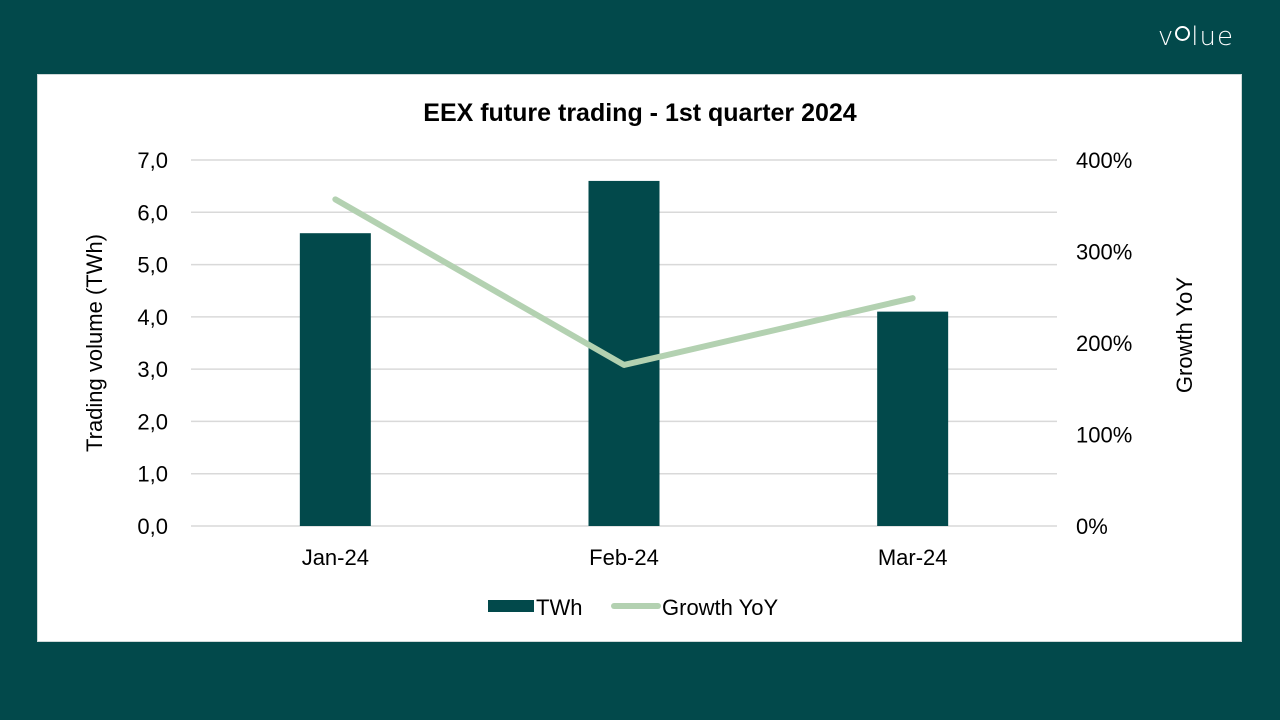 The width and height of the screenshot is (1280, 720). Describe the element at coordinates (1104, 435) in the screenshot. I see `right-tick-label: 100%` at that location.